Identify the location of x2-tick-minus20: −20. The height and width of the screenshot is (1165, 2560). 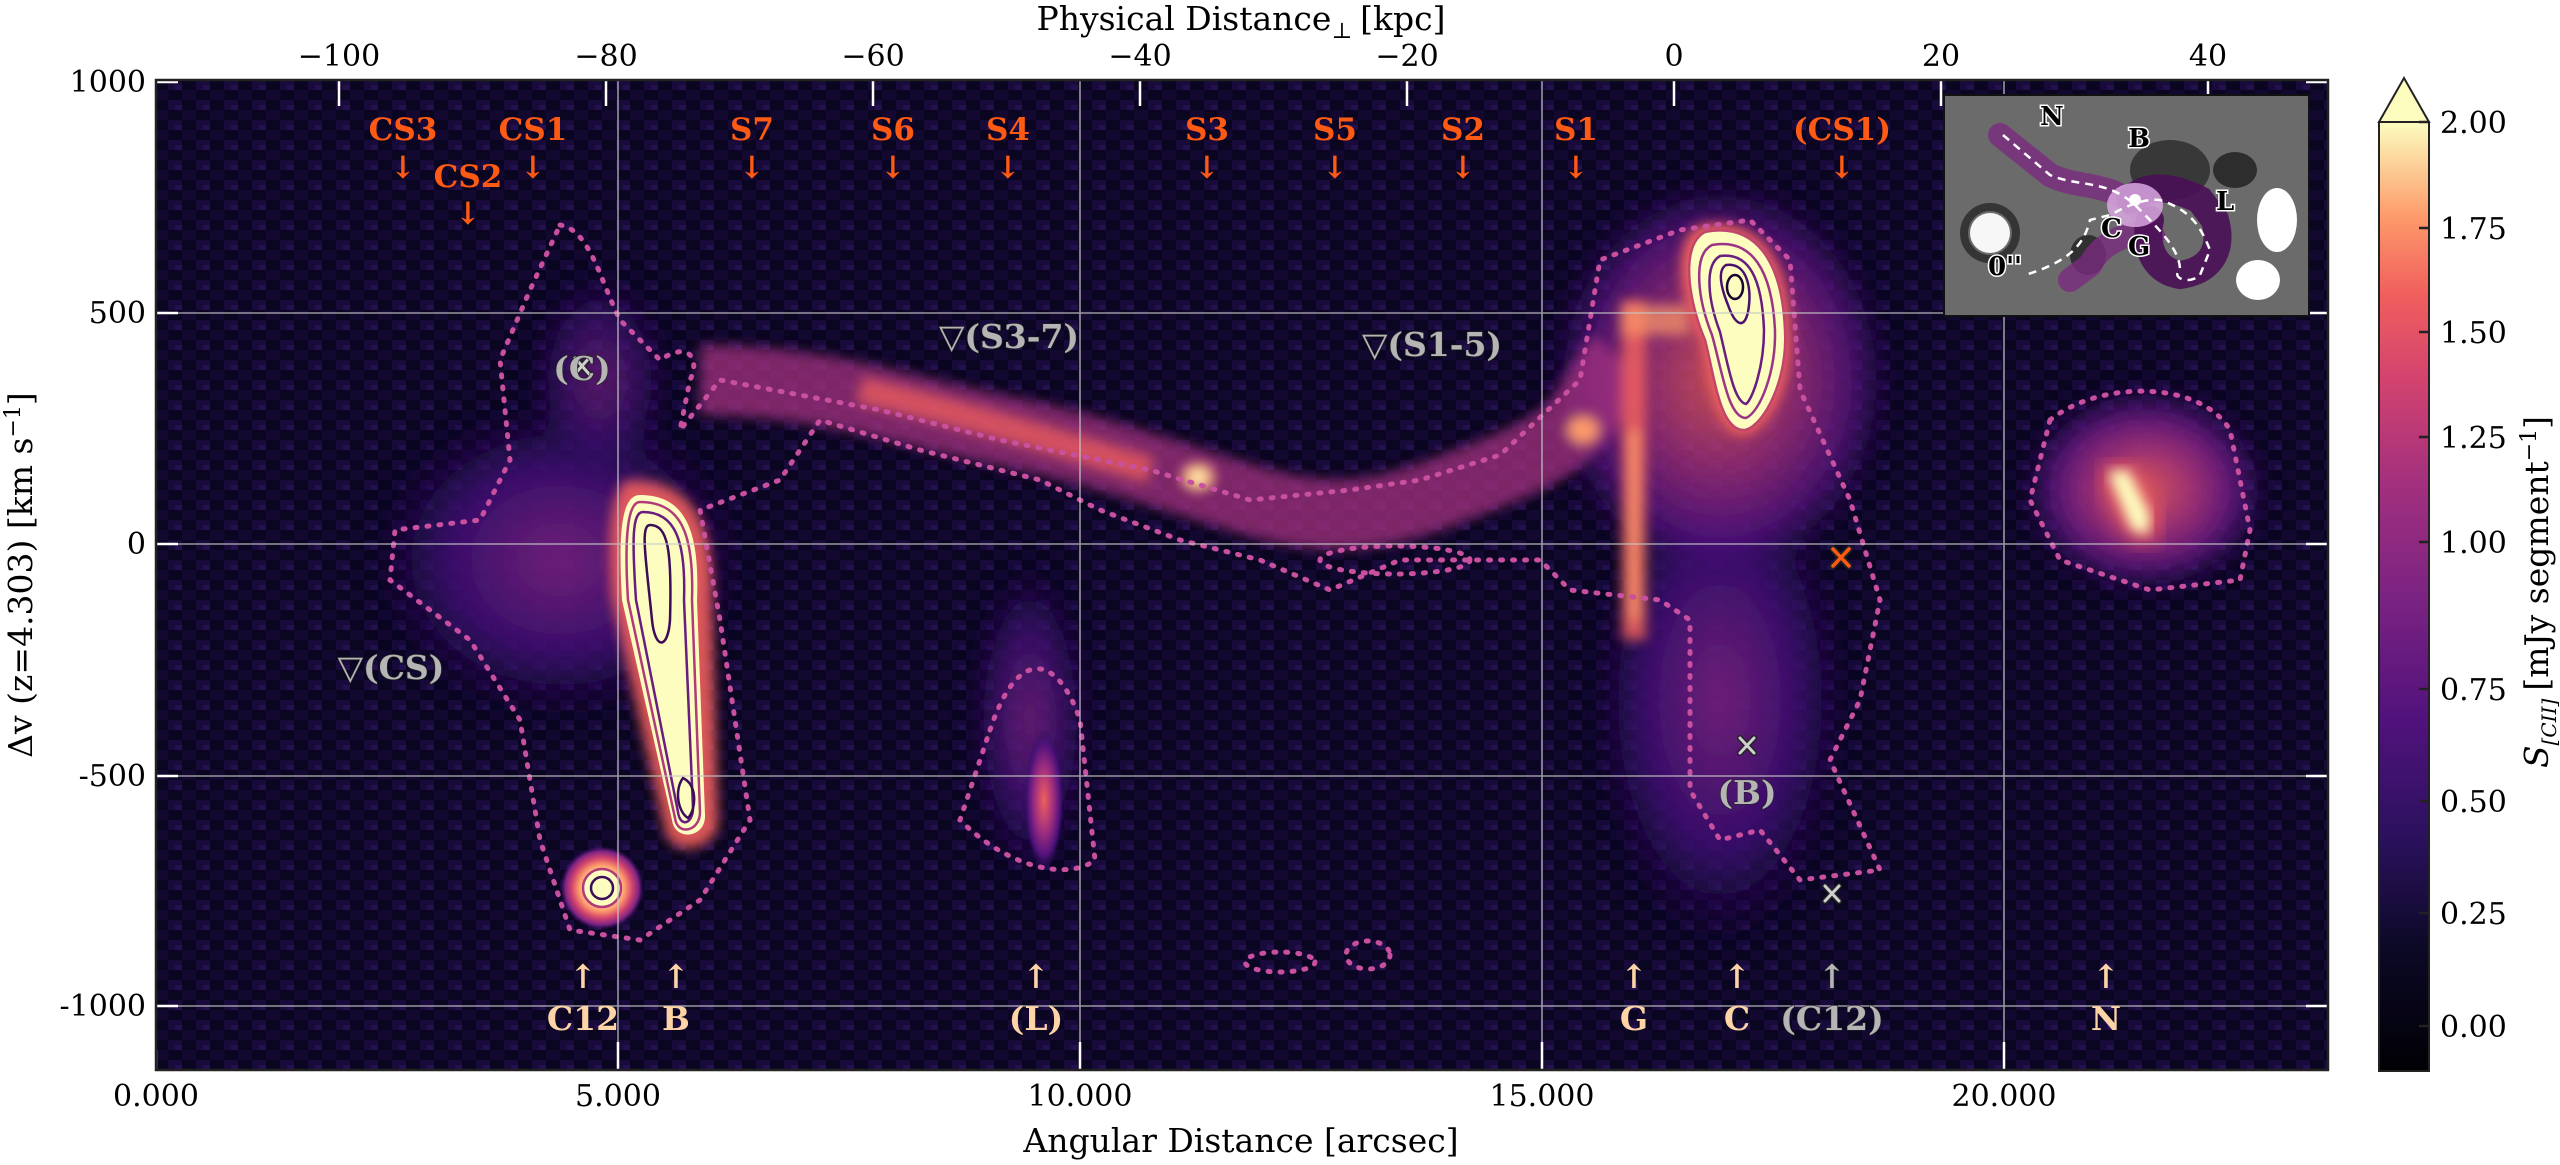
(1406, 56).